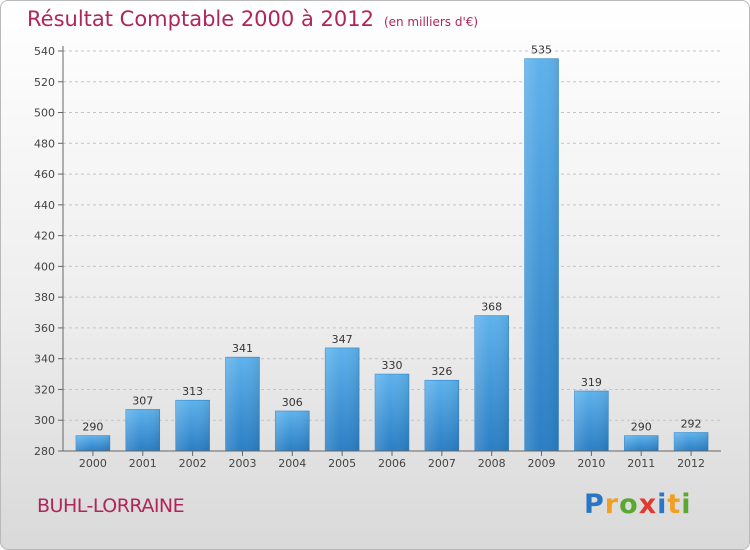 Image resolution: width=750 pixels, height=550 pixels. What do you see at coordinates (292, 431) in the screenshot?
I see `bar-shine-2004` at bounding box center [292, 431].